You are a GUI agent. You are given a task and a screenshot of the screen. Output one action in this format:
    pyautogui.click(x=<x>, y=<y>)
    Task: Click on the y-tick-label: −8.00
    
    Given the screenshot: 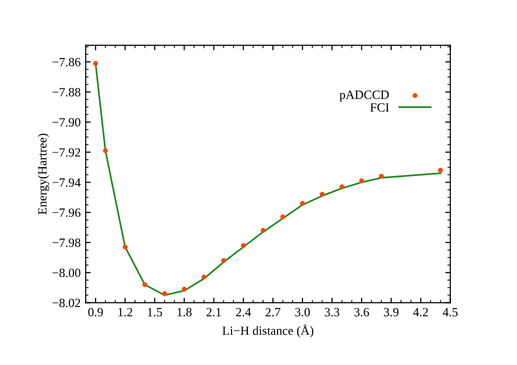 What is the action you would take?
    pyautogui.click(x=66, y=273)
    